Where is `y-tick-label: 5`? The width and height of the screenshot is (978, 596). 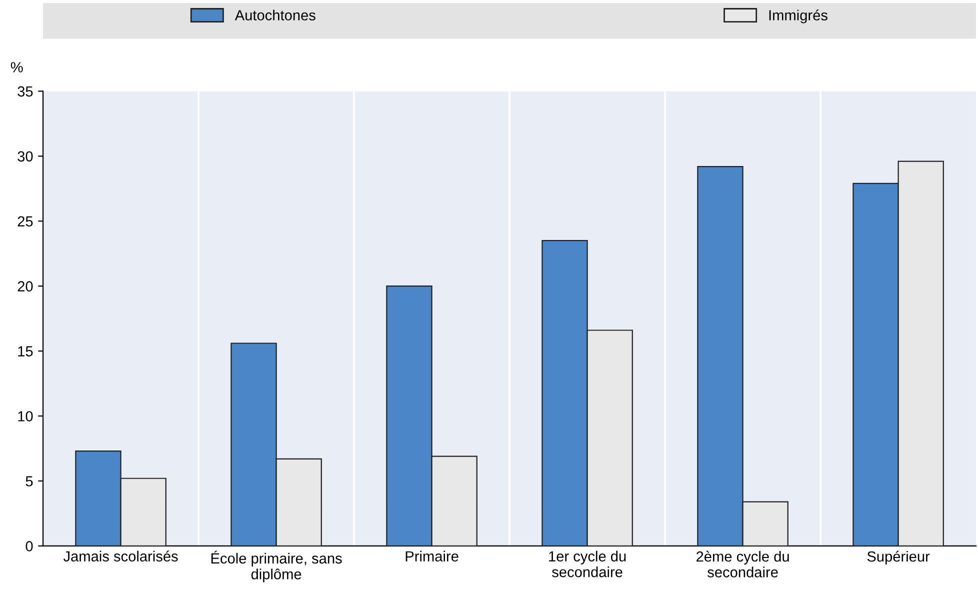
y-tick-label: 5 is located at coordinates (29, 481).